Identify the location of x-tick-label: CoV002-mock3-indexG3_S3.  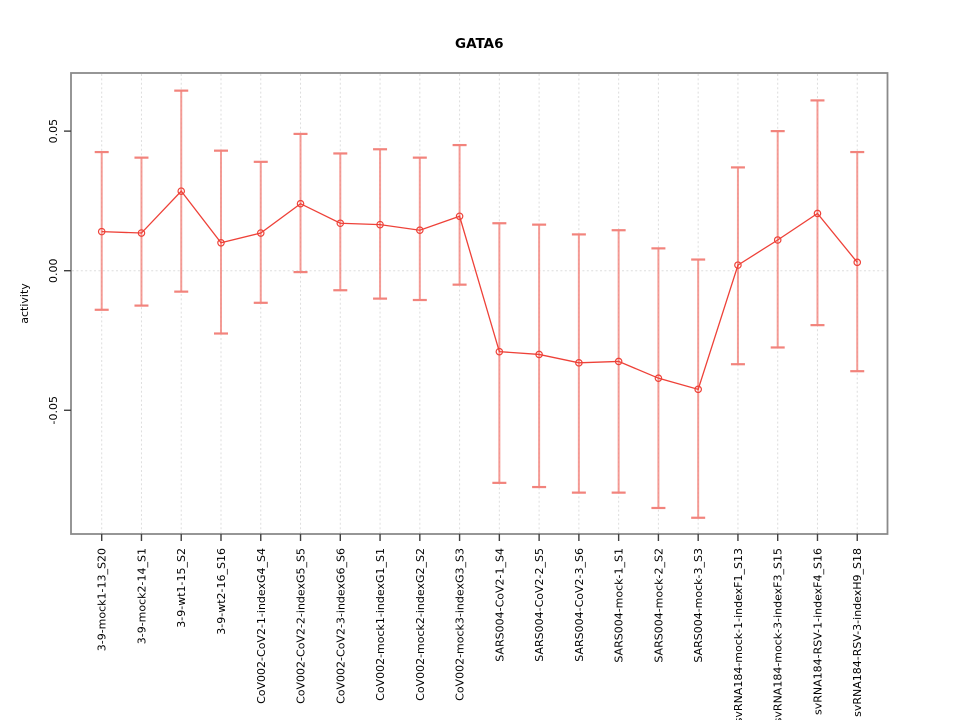
(460, 624).